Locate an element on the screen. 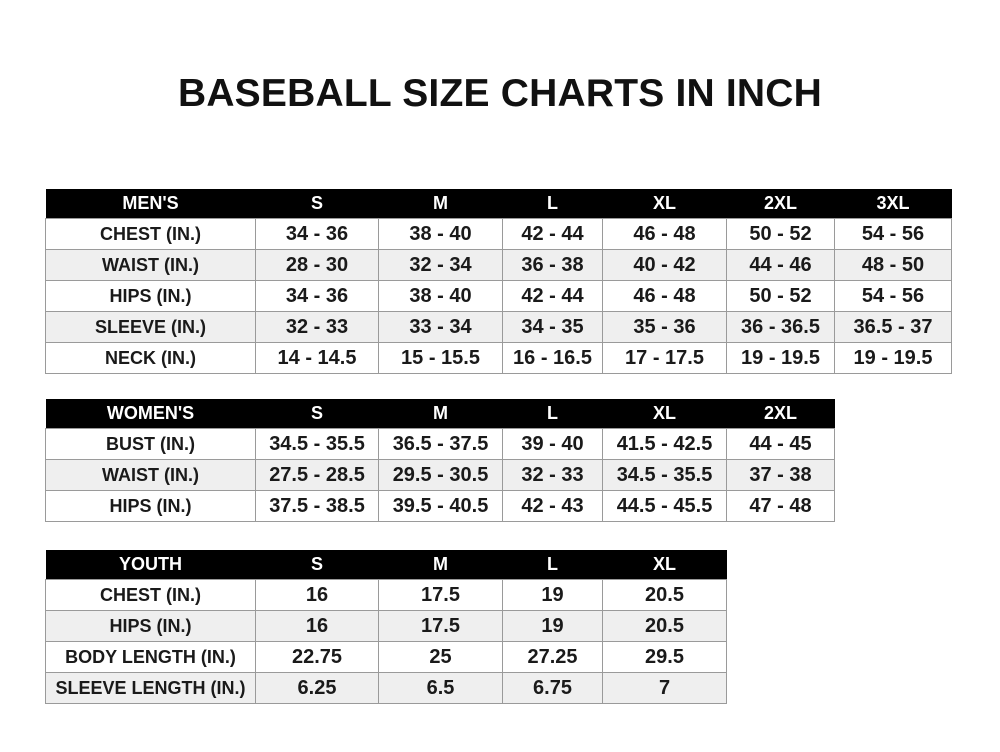  size-value: 17 - 17.5 is located at coordinates (664, 358).